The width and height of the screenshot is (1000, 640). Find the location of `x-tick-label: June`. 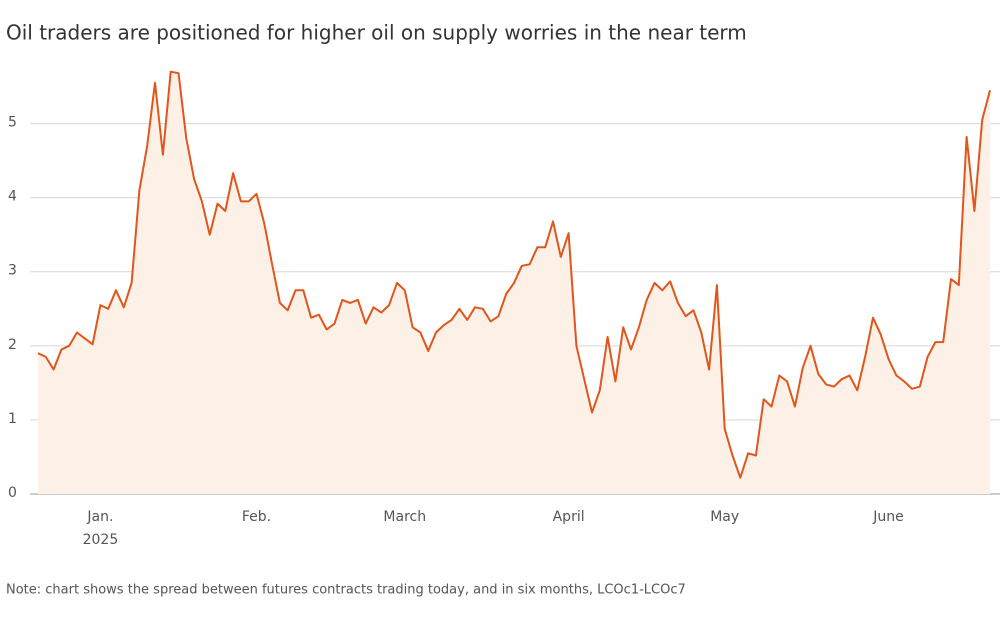

x-tick-label: June is located at coordinates (888, 517).